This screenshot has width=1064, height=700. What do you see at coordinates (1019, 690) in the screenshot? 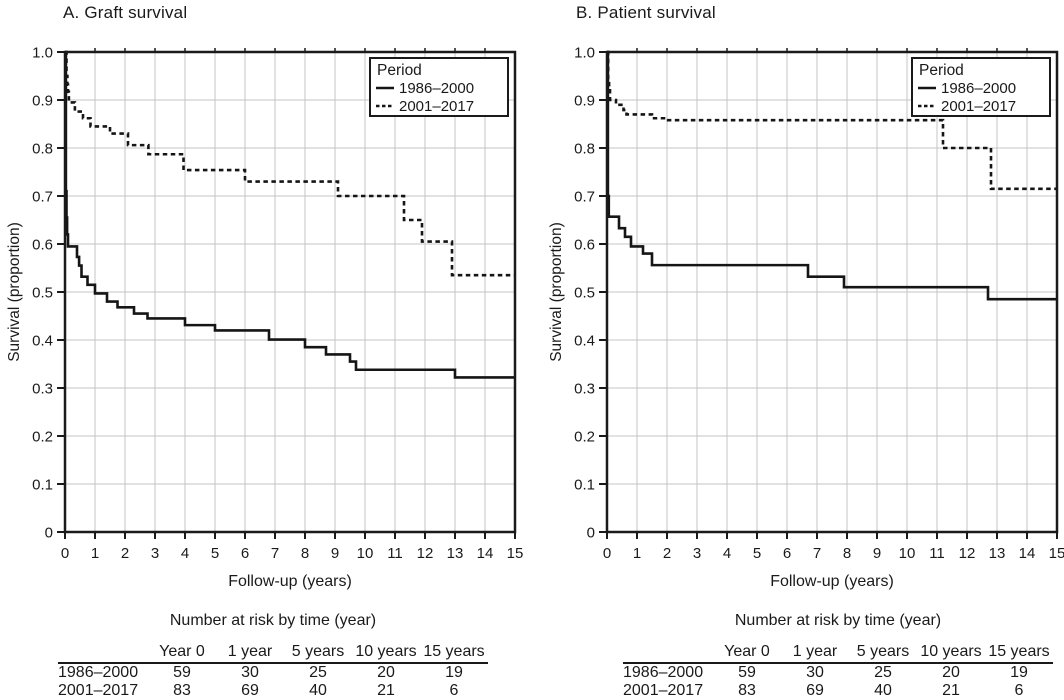
I see `risk-value: 6` at bounding box center [1019, 690].